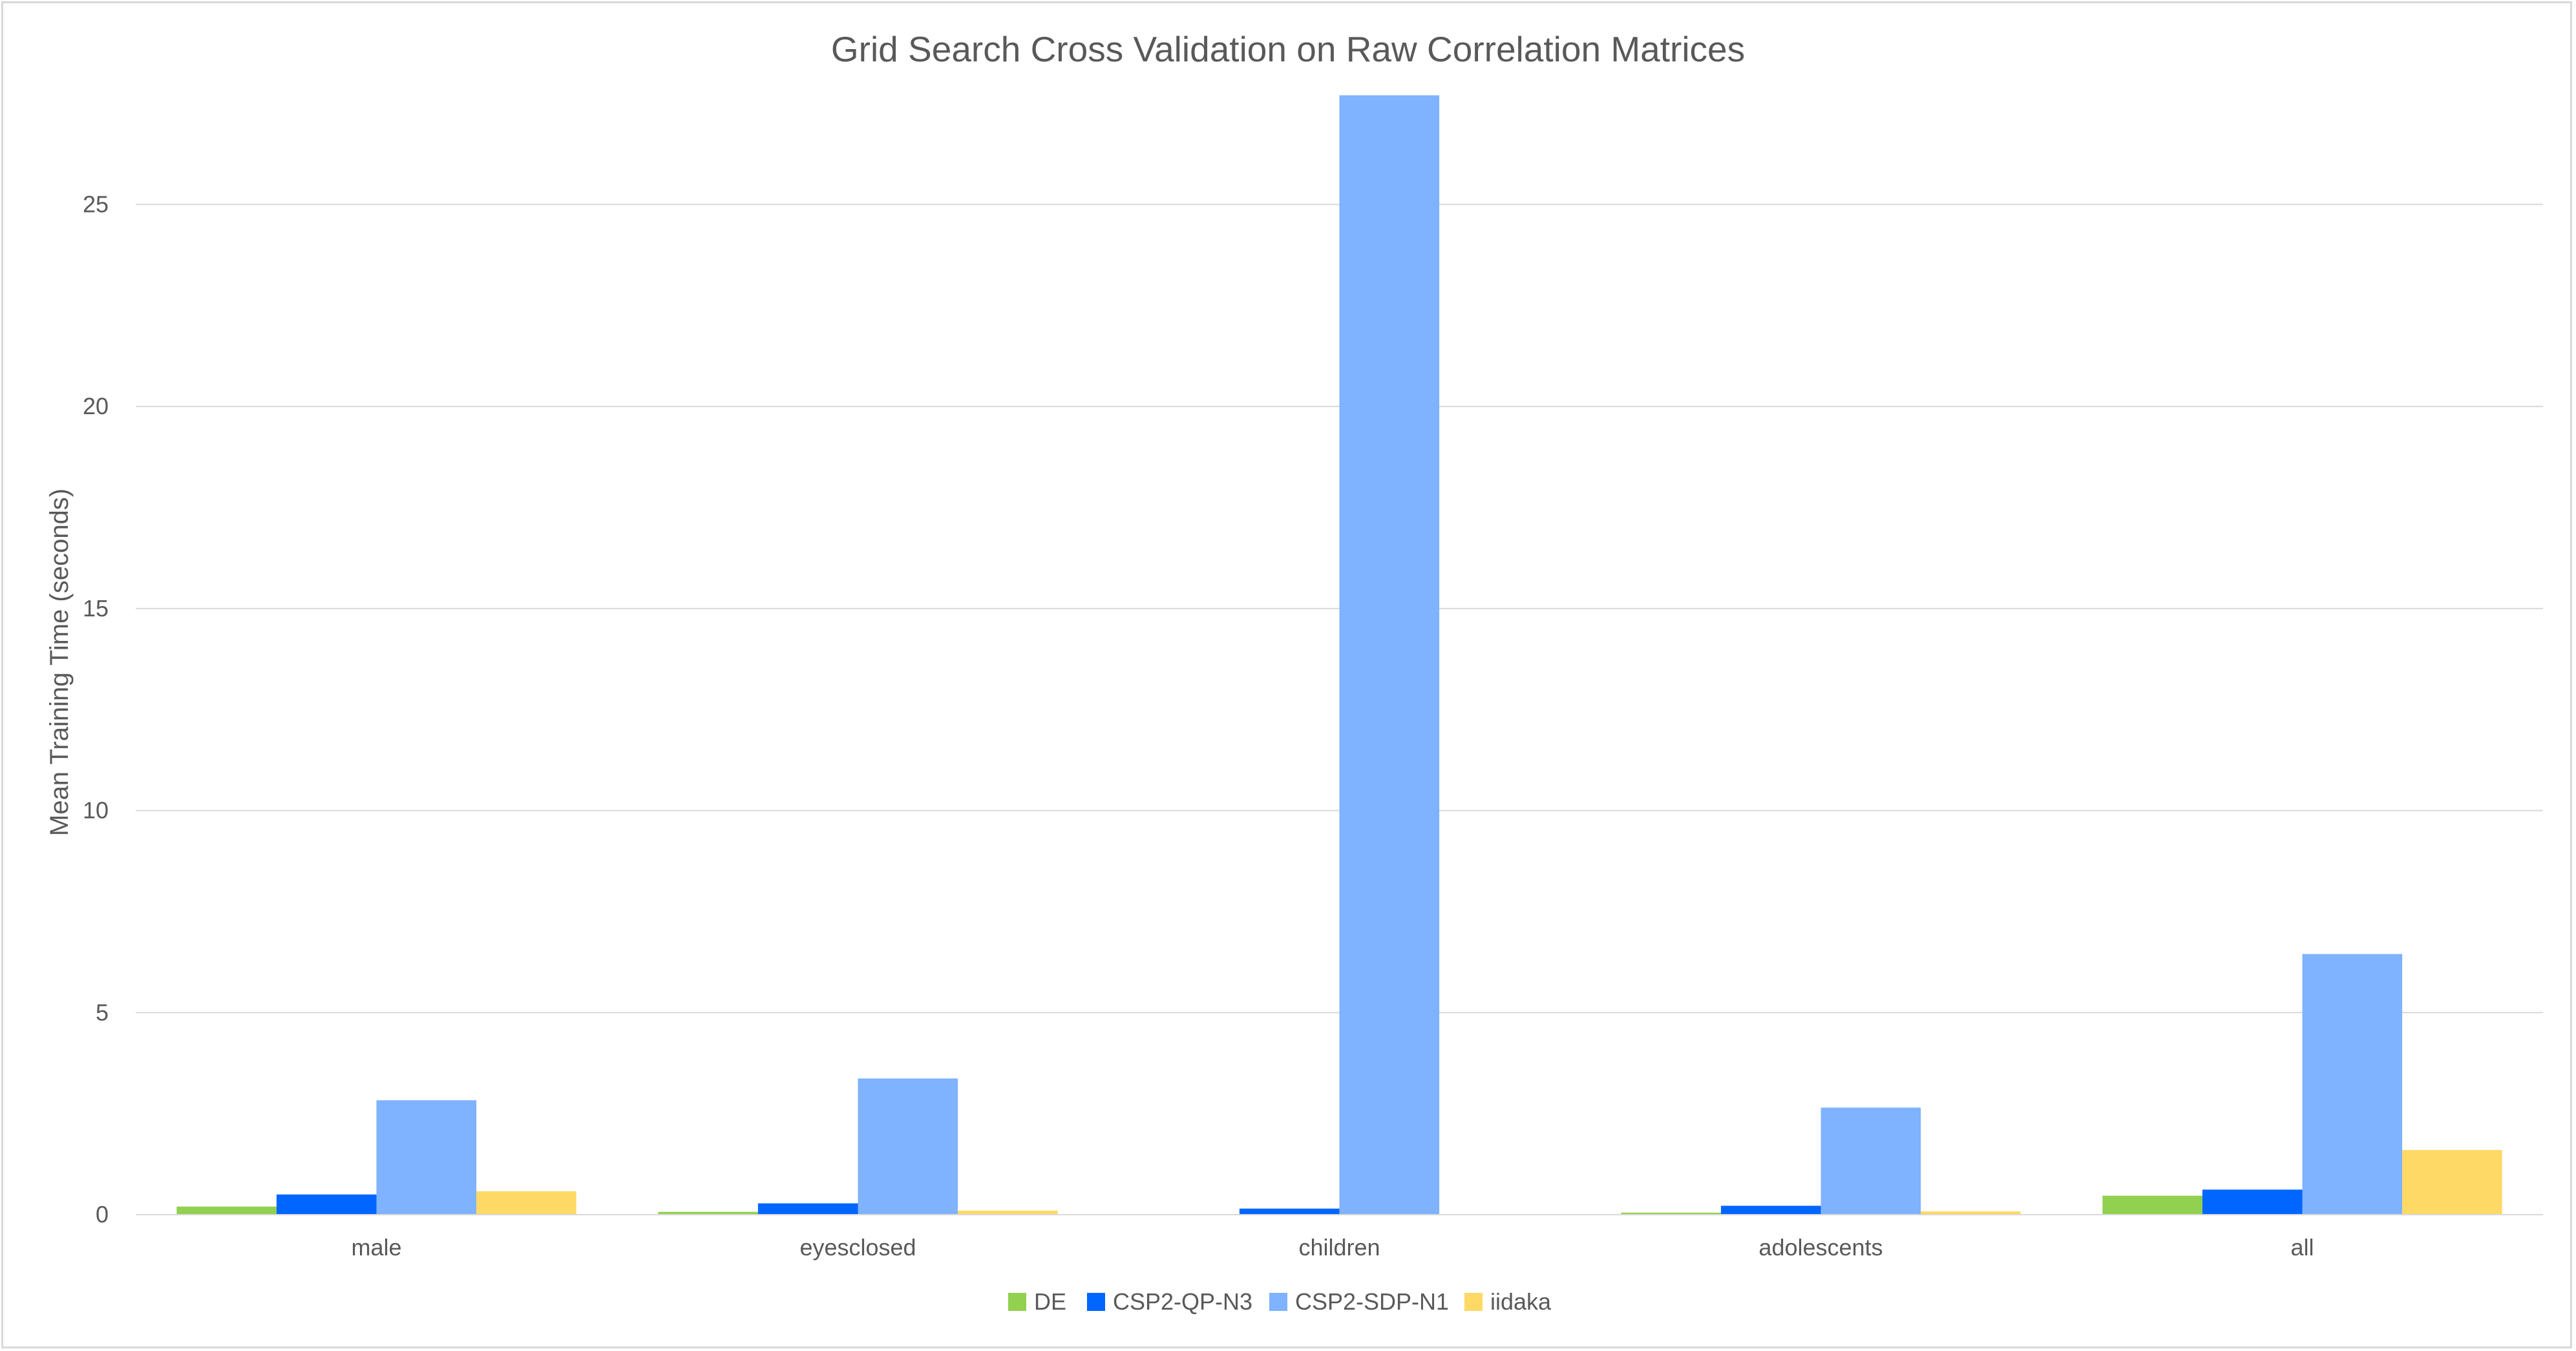 Image resolution: width=2576 pixels, height=1351 pixels. I want to click on x-tick-label: adolescents, so click(1820, 1247).